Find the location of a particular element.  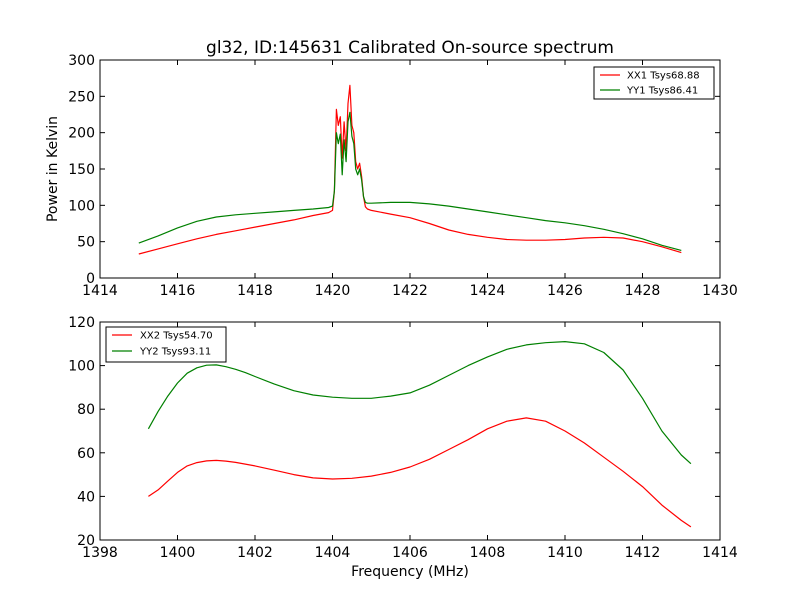

y-axis-label: Power in Kelvin is located at coordinates (53, 169).